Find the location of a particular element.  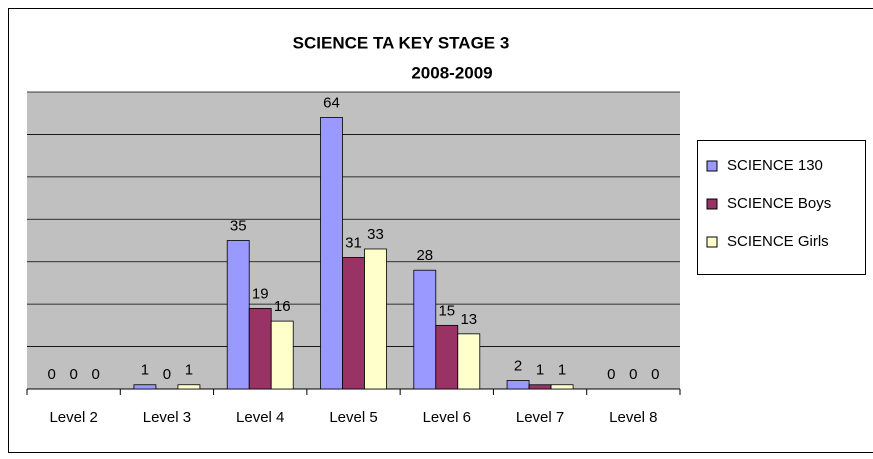

data-label: 15 is located at coordinates (446, 310).